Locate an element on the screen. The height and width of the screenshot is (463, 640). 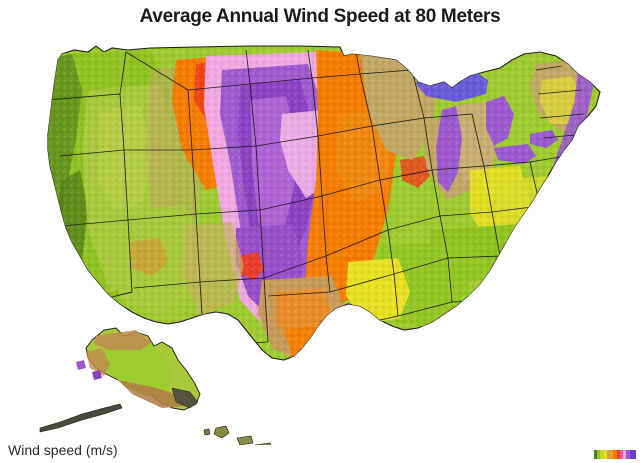
alaska-westislands is located at coordinates (81, 365).